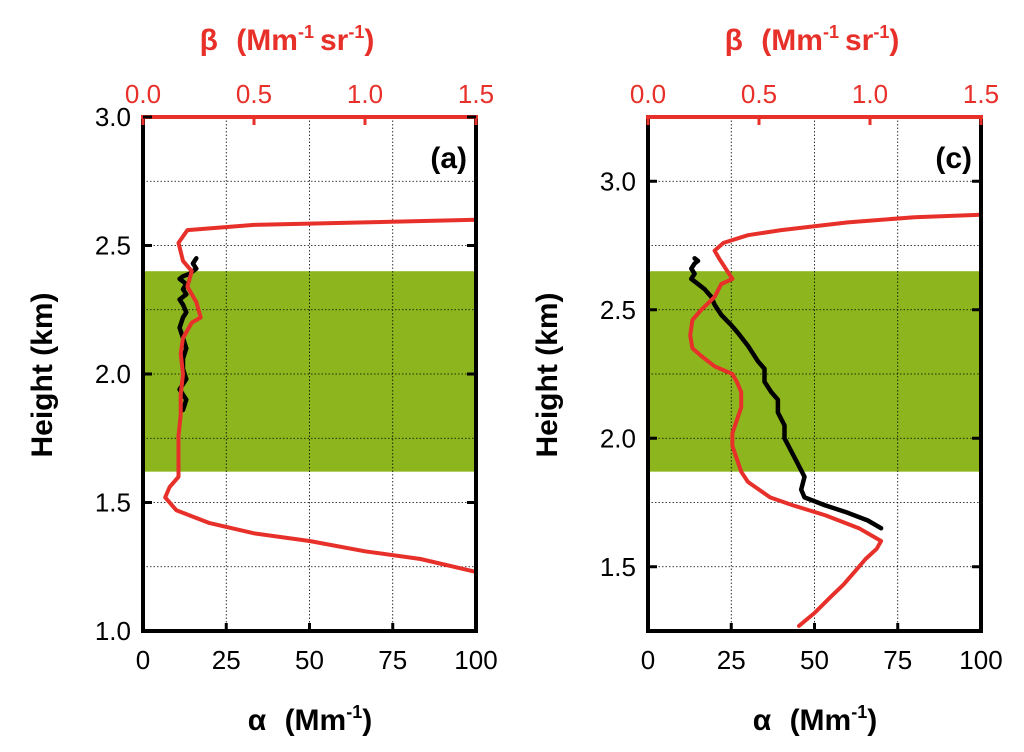 This screenshot has width=1024, height=752. Describe the element at coordinates (448, 158) in the screenshot. I see `panel-label: (a)` at that location.